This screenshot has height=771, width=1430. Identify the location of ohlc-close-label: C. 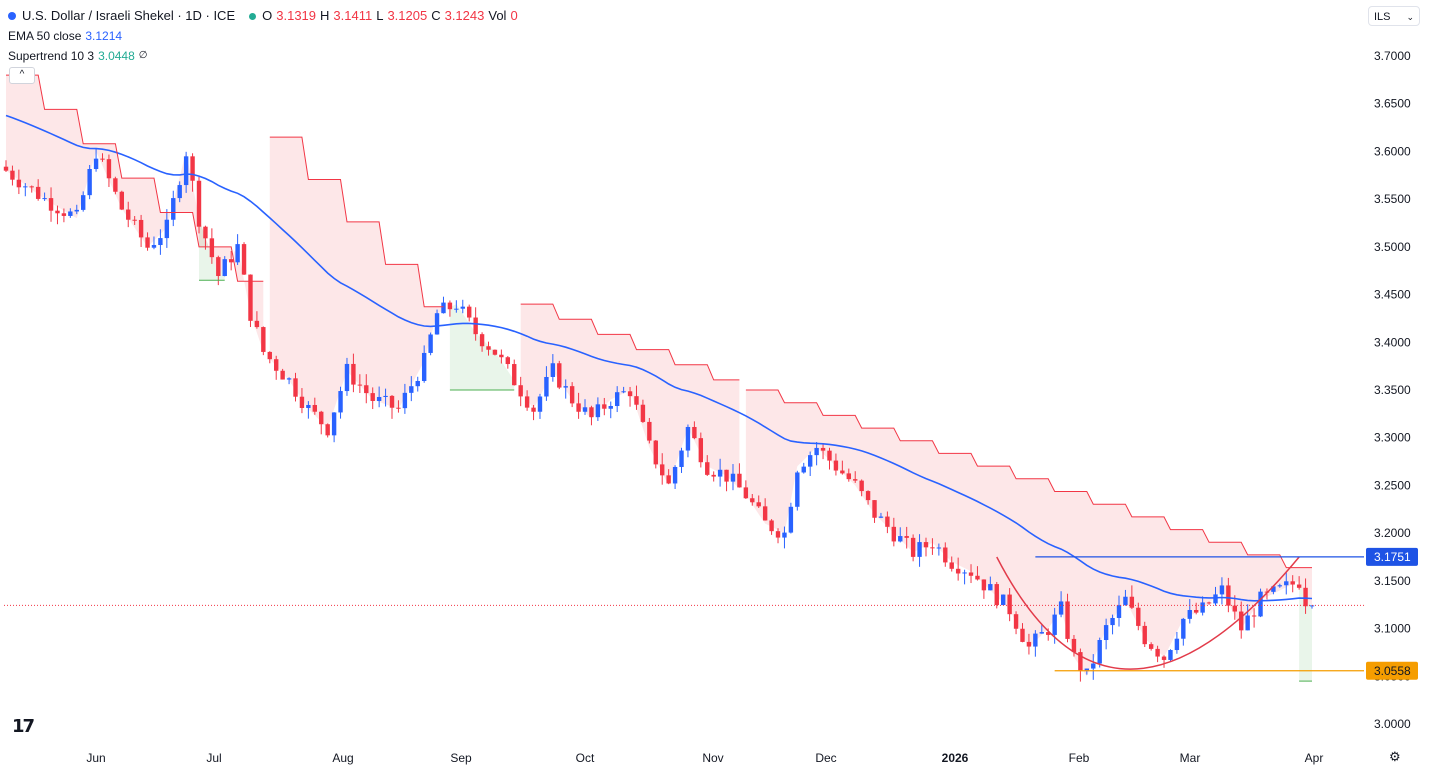
(436, 15).